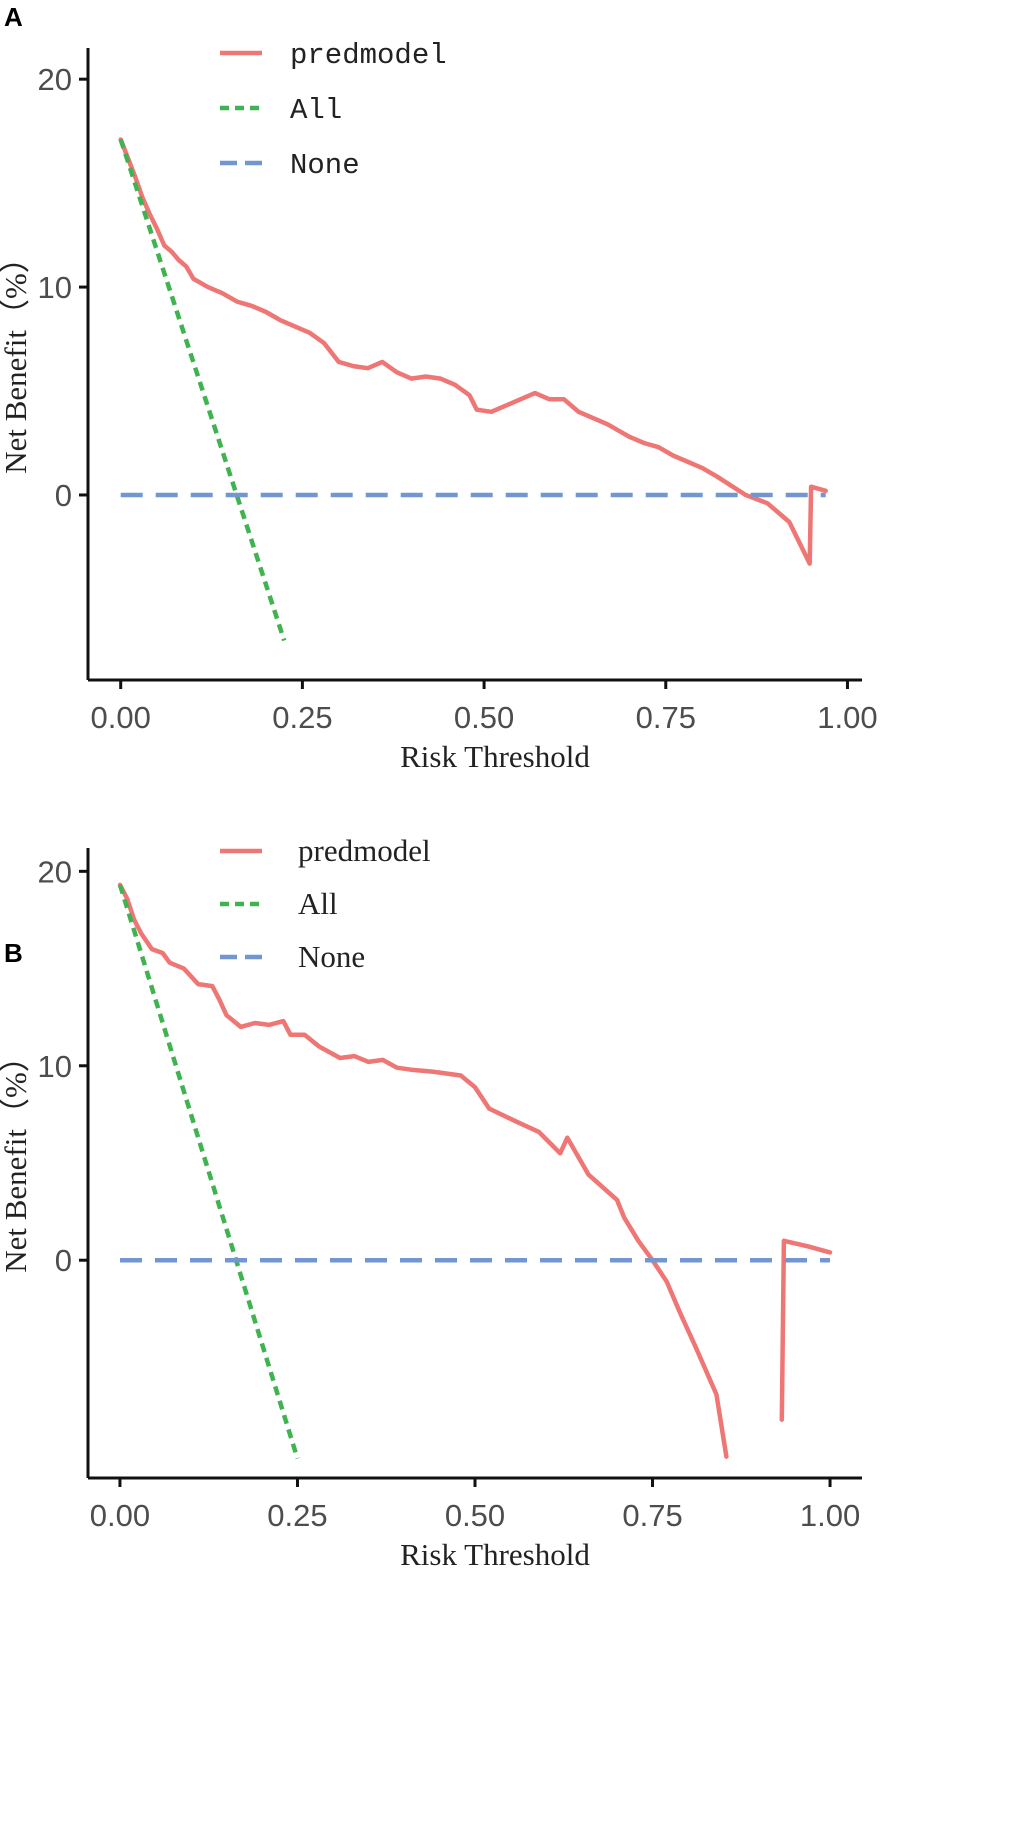  What do you see at coordinates (16, 1157) in the screenshot?
I see `y-axis-title-b: Net Benefit（%）` at bounding box center [16, 1157].